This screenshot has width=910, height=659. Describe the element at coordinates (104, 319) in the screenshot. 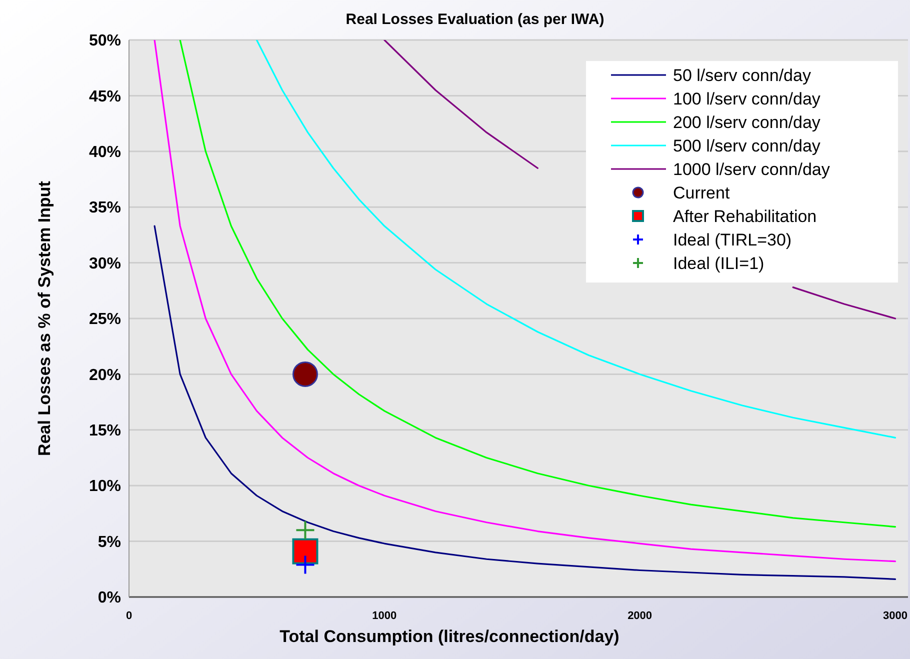

I see `y-tick-label: 25%` at that location.